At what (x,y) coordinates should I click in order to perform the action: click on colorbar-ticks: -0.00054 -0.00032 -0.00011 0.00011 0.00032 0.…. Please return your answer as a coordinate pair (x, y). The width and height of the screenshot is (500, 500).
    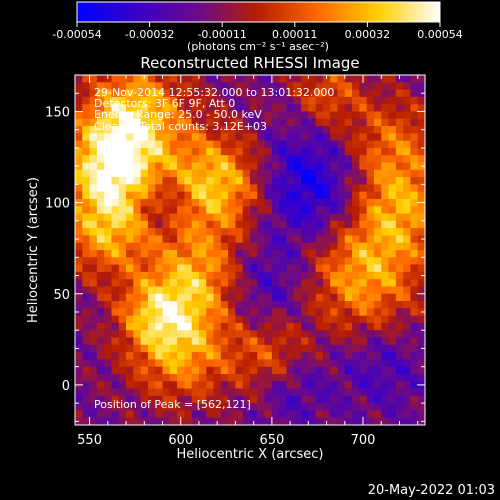
    Looking at the image, I should click on (257, 31).